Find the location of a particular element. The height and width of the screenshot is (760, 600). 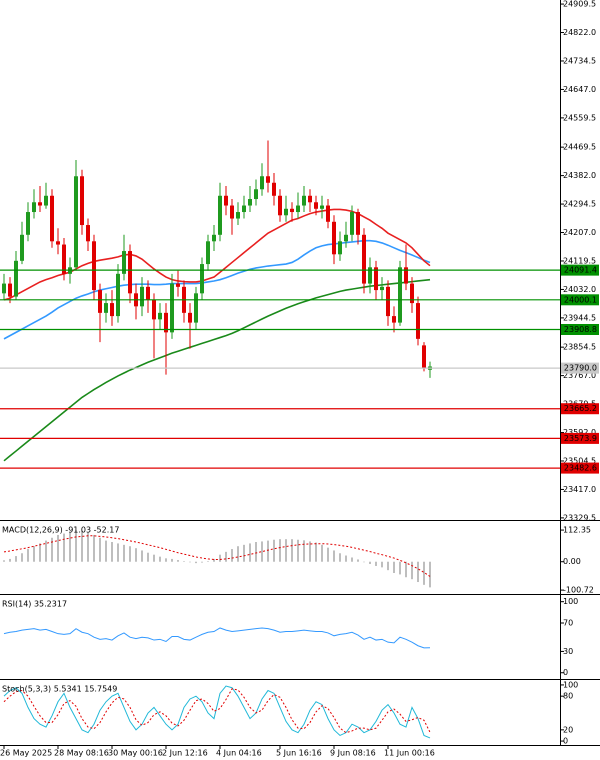

y-tick-label: 24909.5 is located at coordinates (579, 4).